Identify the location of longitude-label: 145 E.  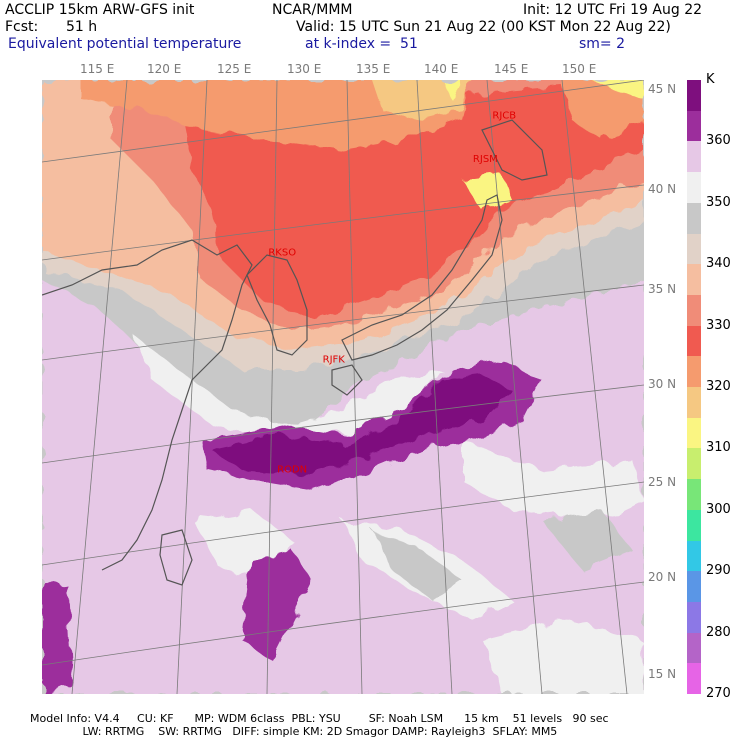
(511, 69).